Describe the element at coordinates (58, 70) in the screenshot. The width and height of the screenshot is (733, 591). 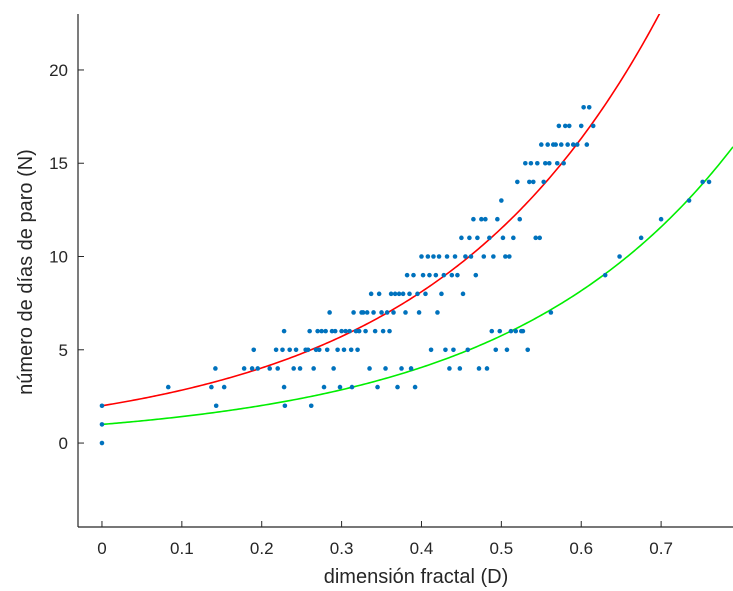
I see `y-tick-label: 20` at that location.